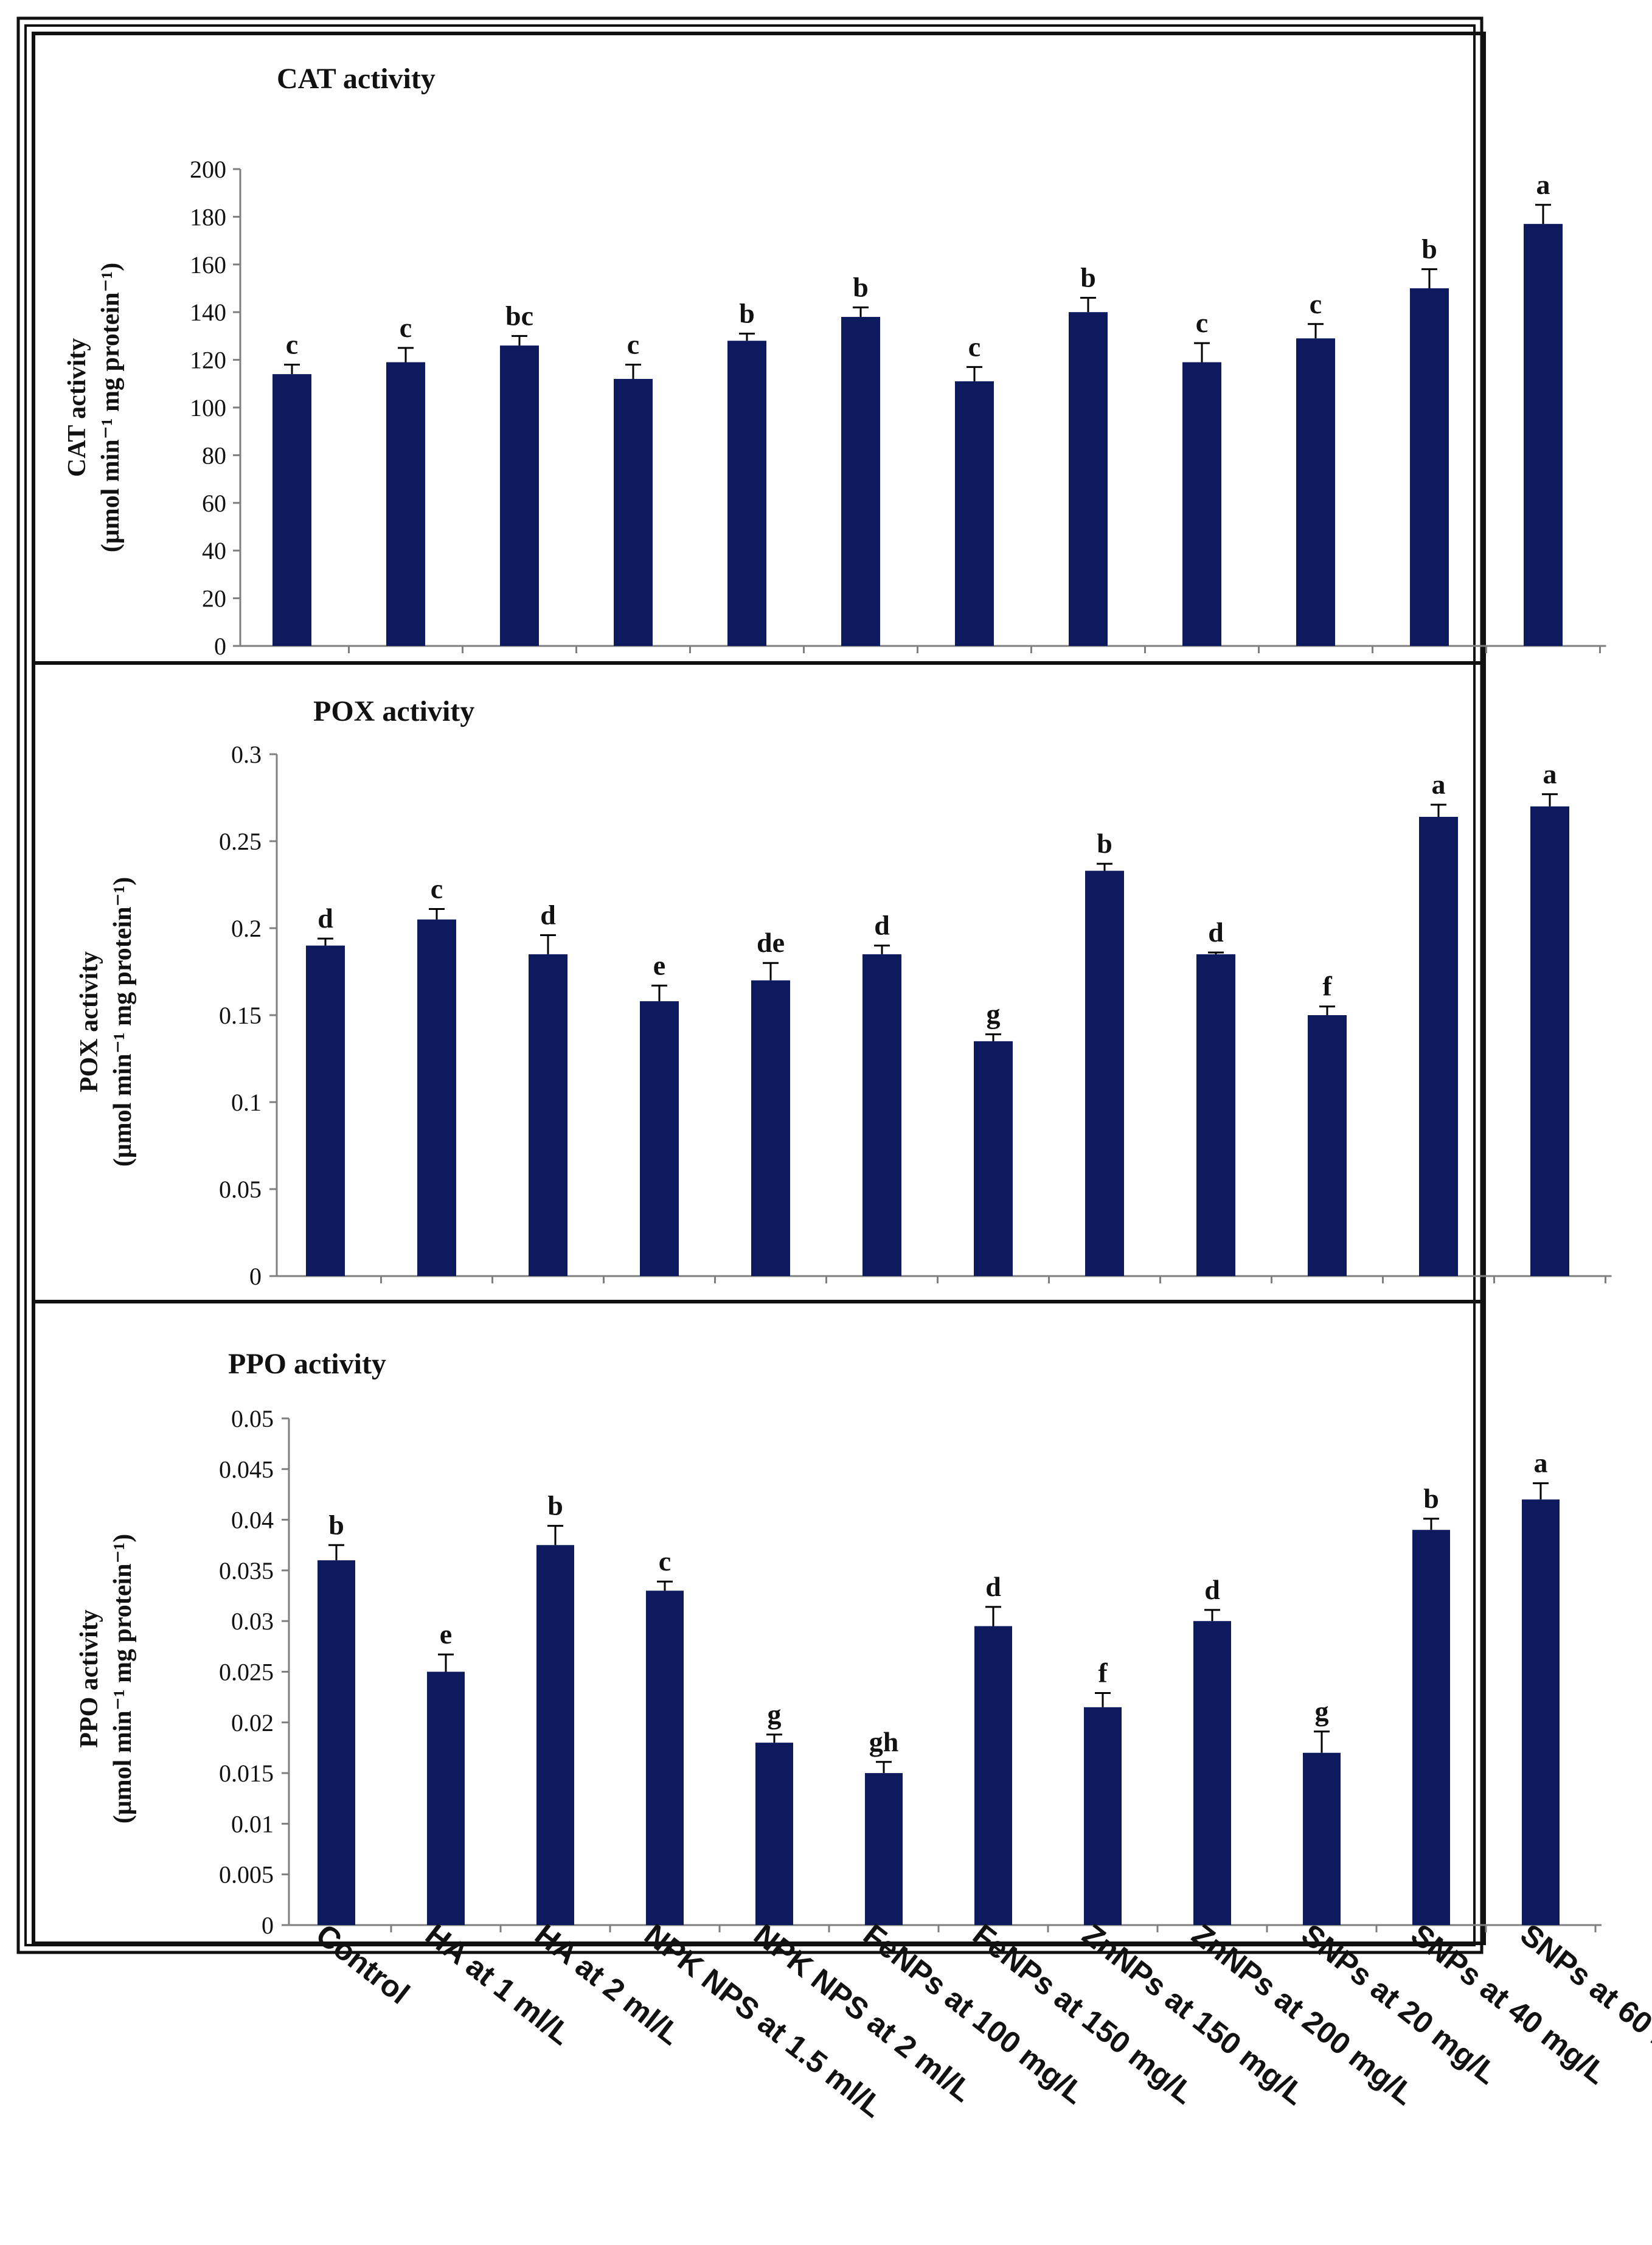  Describe the element at coordinates (307, 1364) in the screenshot. I see `chart-title: PPO activity` at that location.